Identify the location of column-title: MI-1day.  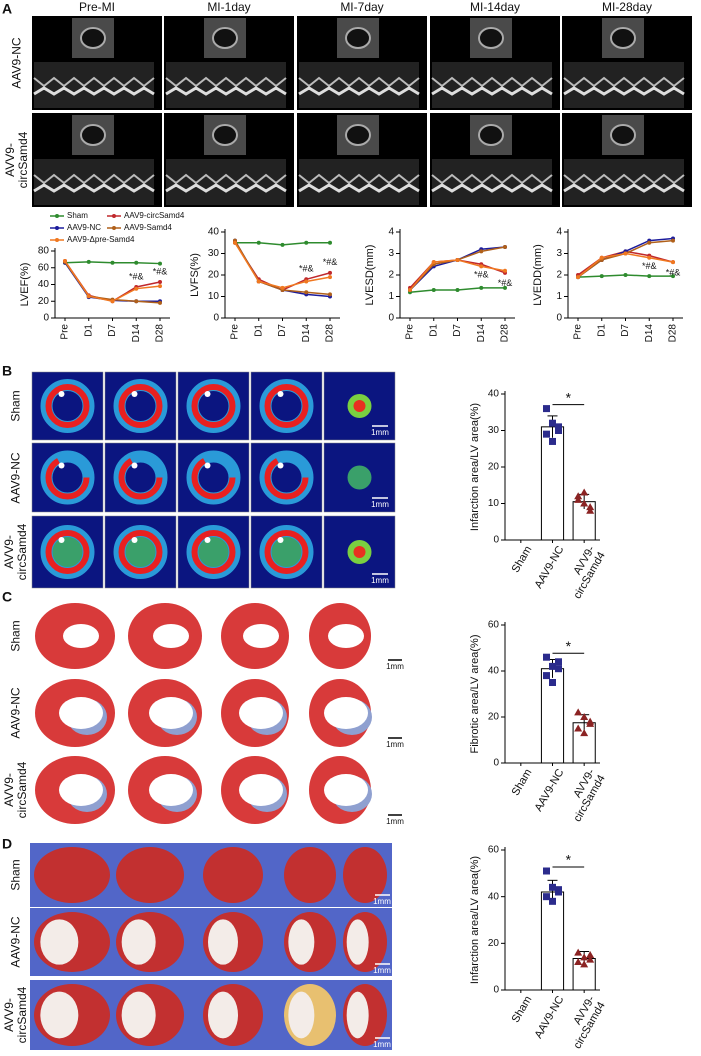
(228, 7).